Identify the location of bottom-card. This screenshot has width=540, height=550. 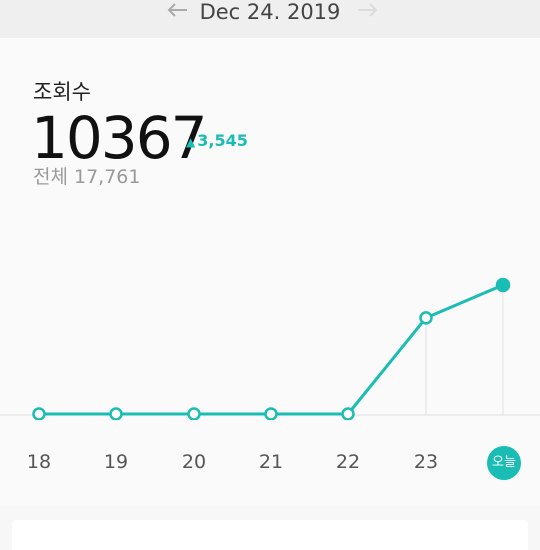
(270, 535).